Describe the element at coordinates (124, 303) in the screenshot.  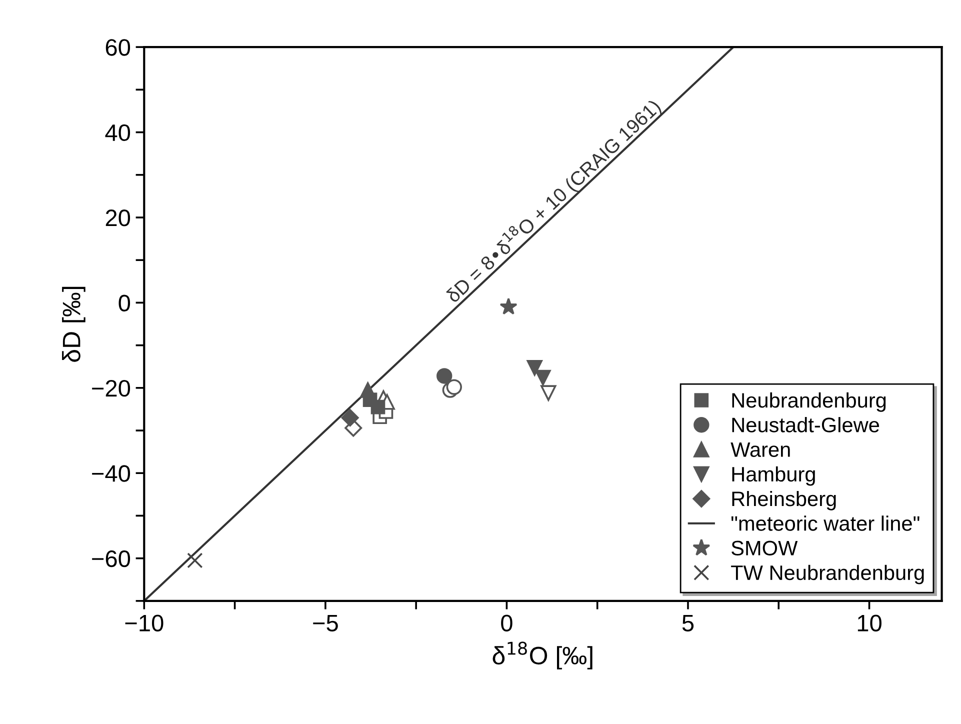
I see `y-tick-label: 0` at that location.